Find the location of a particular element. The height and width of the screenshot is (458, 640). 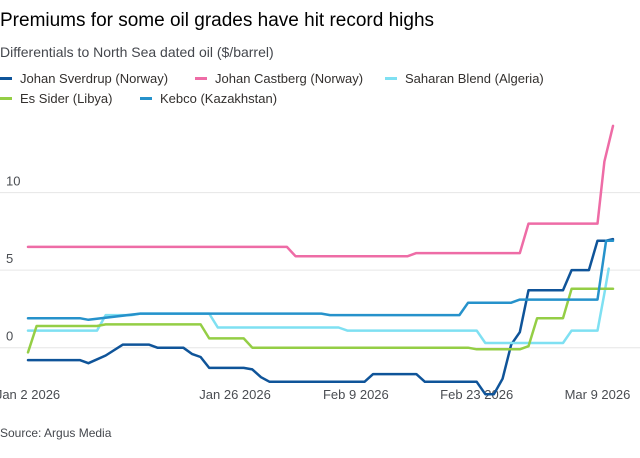

legend-item-es-sider: Es Sider (Libya) is located at coordinates (56, 98).